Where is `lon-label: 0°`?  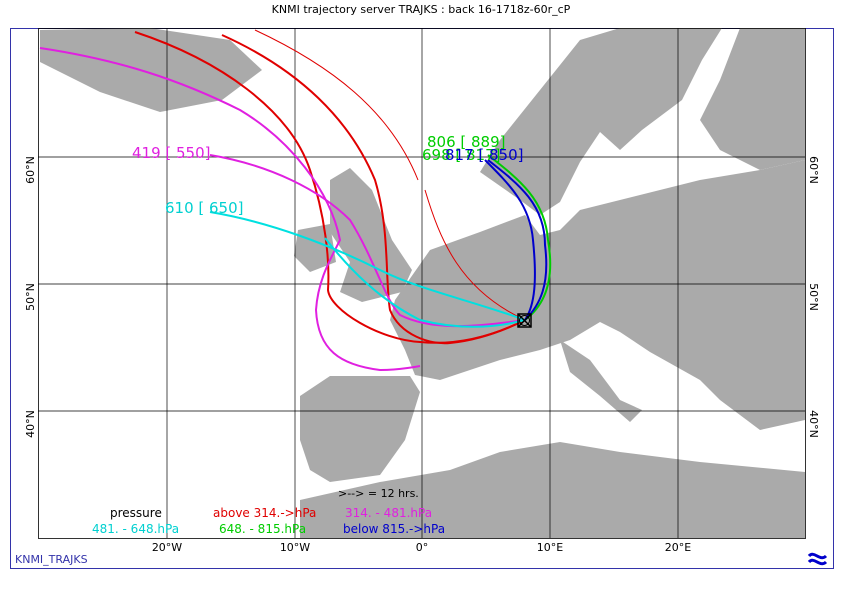 lon-label: 0° is located at coordinates (422, 547).